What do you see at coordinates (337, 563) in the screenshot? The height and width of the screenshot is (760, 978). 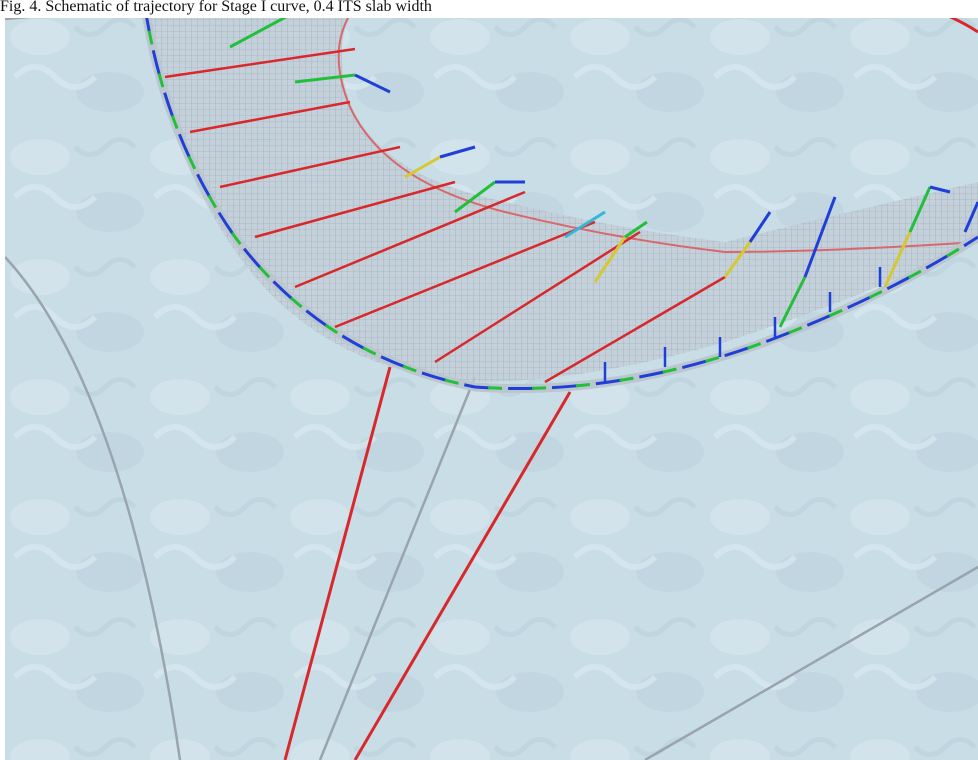 I see `trajectory-exit-left` at bounding box center [337, 563].